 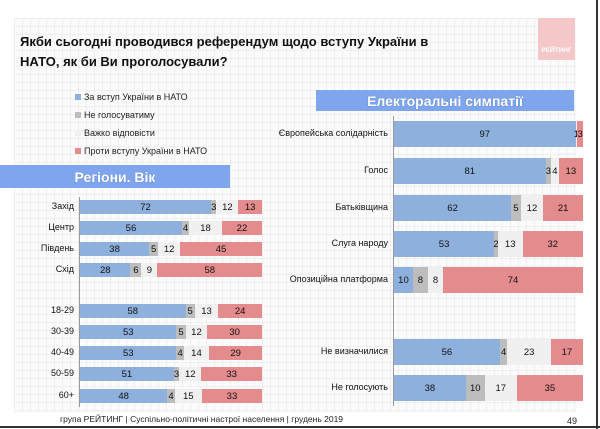 I want to click on legend-label: Проти вступу України в НАТО, so click(x=146, y=151).